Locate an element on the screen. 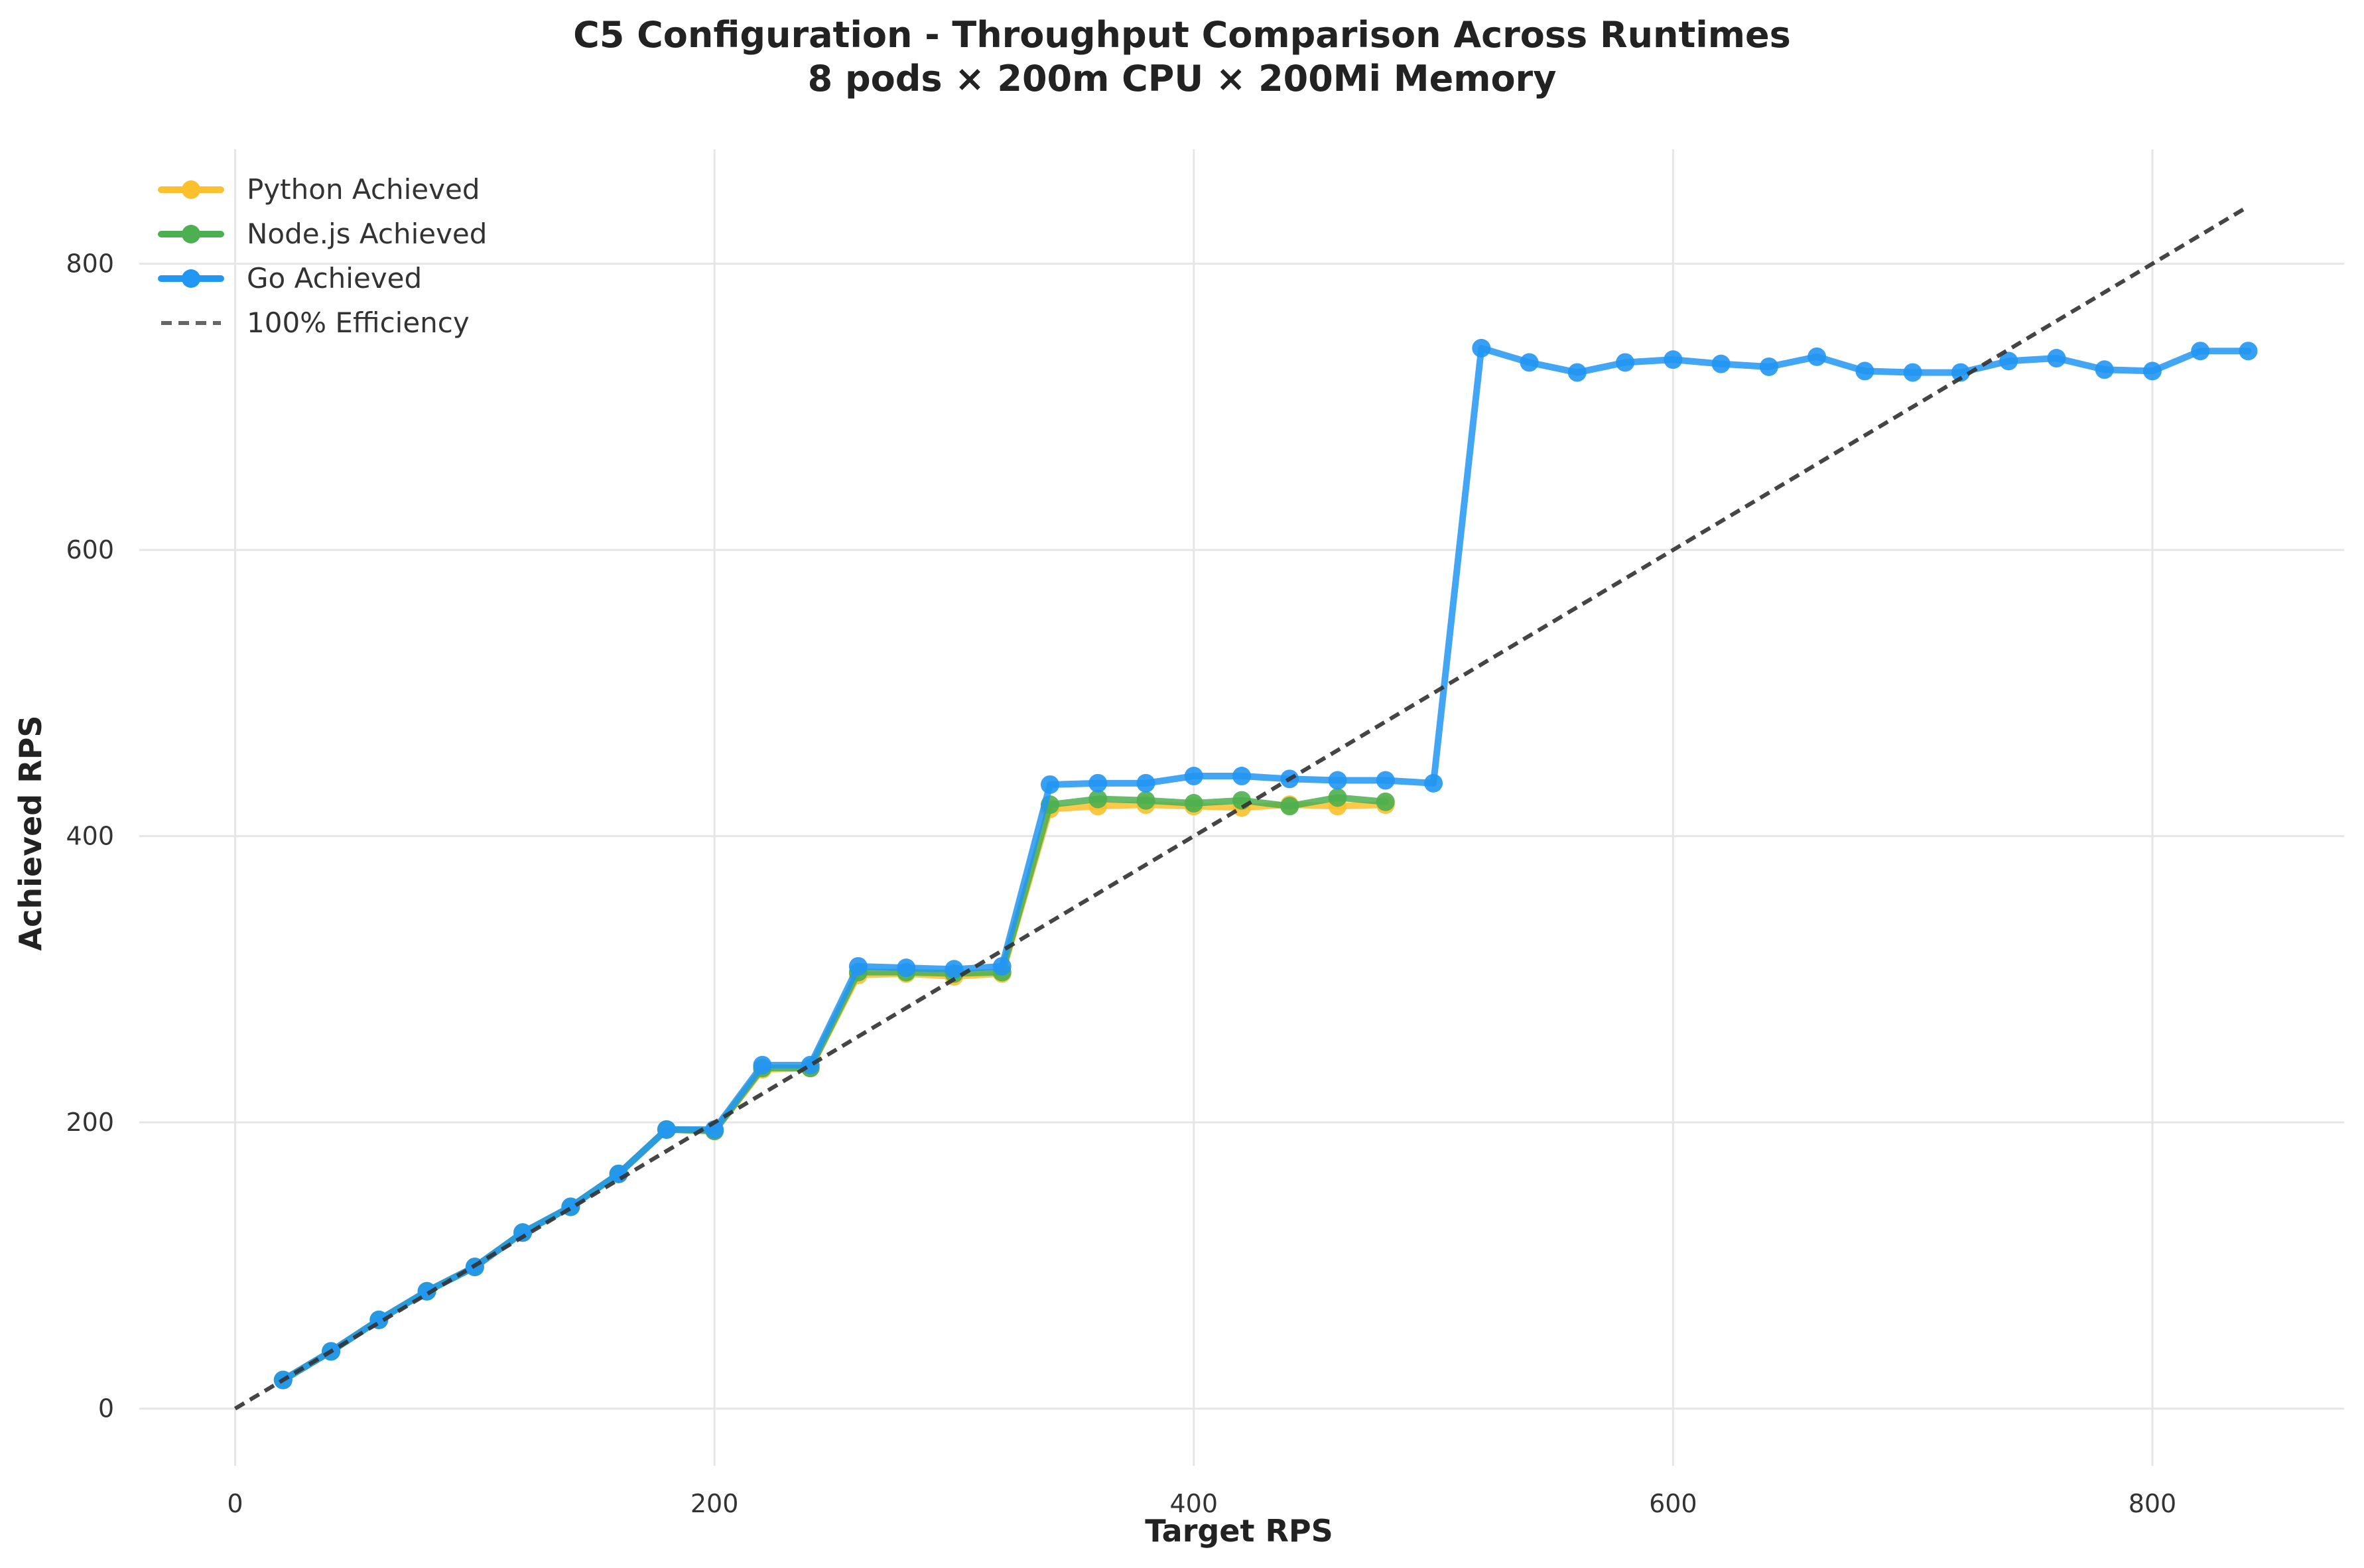 This screenshot has height=1568, width=2364. legend-marker-nodejs is located at coordinates (191, 234).